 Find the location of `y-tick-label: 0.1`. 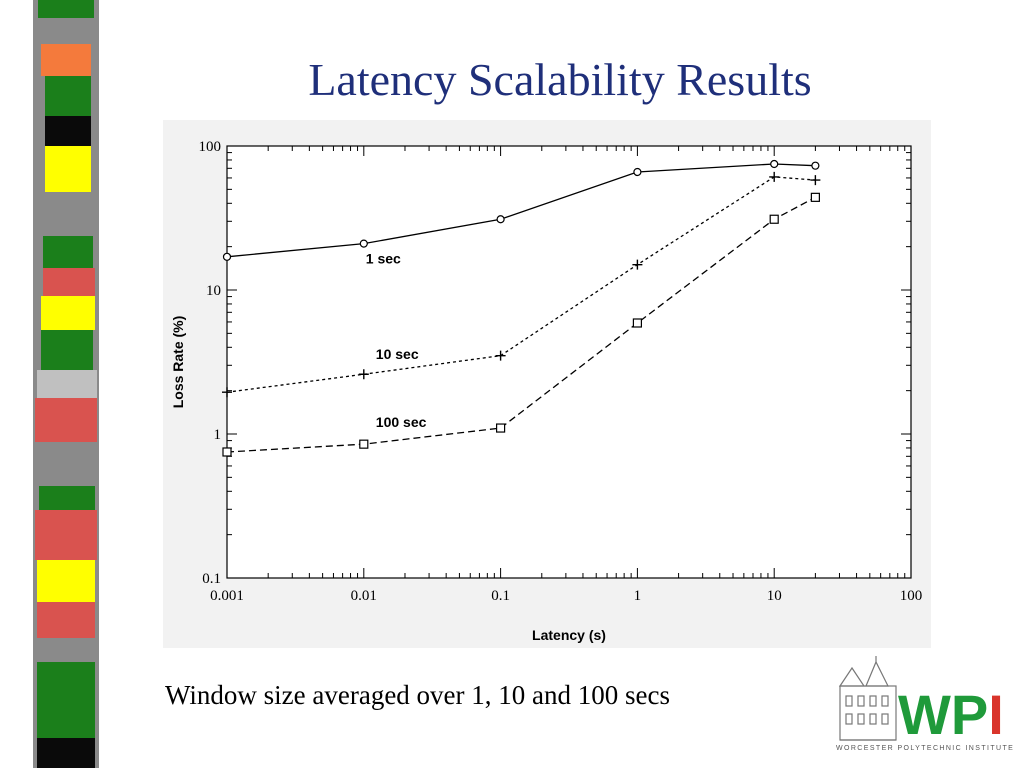

y-tick-label: 0.1 is located at coordinates (211, 579).